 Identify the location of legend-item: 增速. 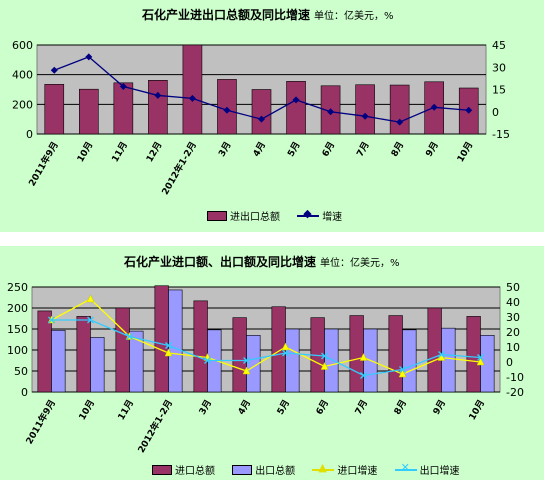
(319, 215).